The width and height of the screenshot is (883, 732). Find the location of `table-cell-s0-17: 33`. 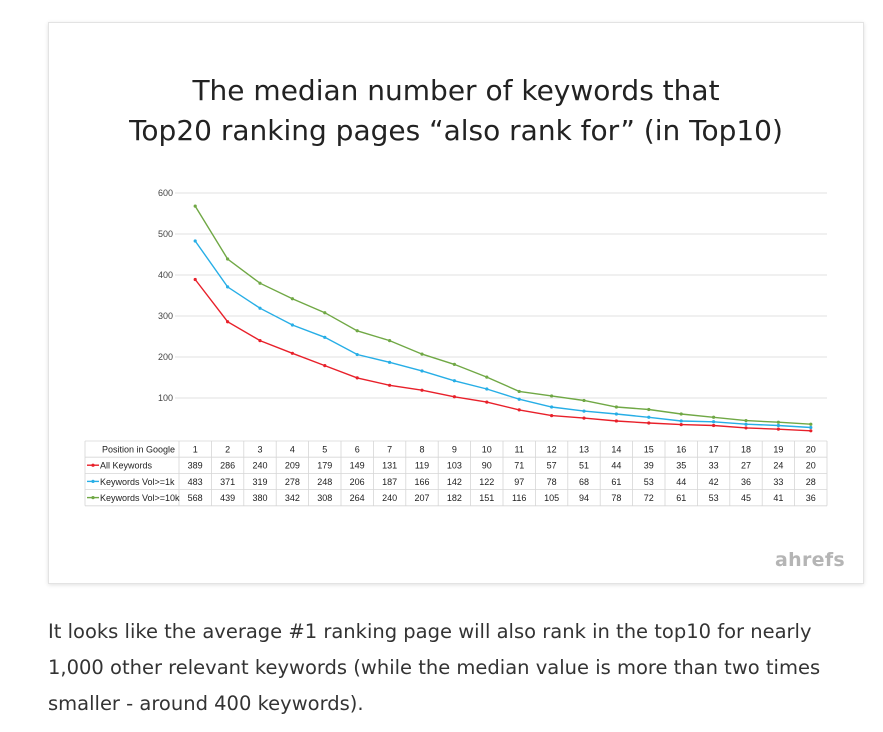

table-cell-s0-17: 33 is located at coordinates (714, 466).